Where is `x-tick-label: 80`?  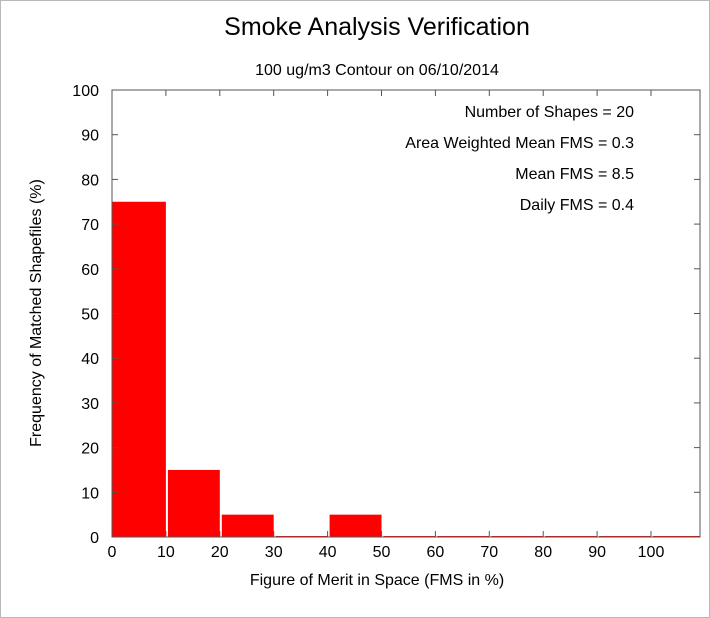 x-tick-label: 80 is located at coordinates (543, 552).